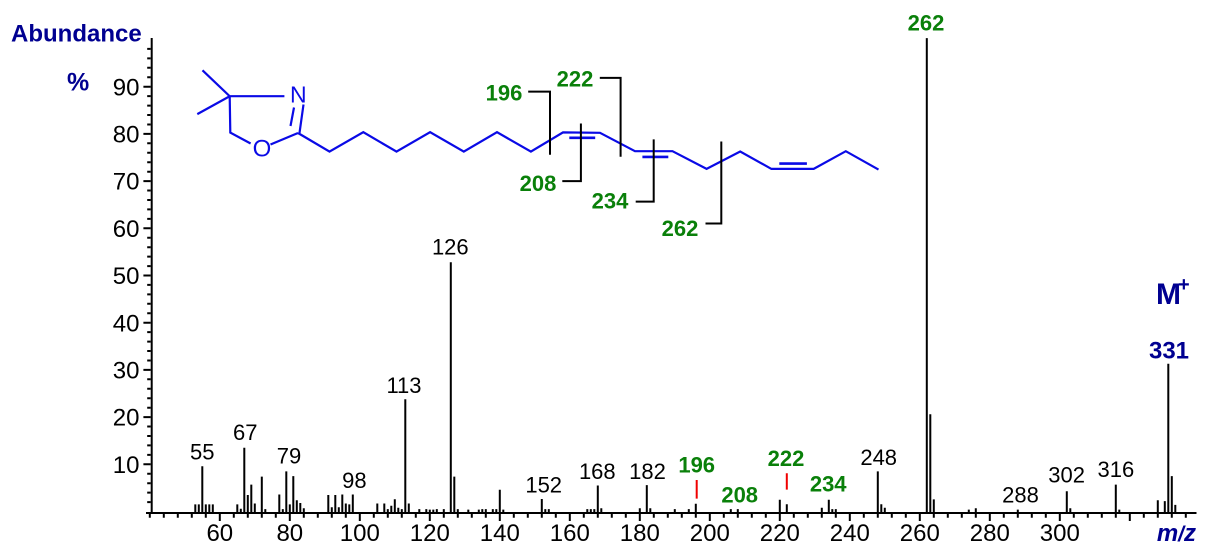  What do you see at coordinates (76, 34) in the screenshot?
I see `svg-text: Abundance` at bounding box center [76, 34].